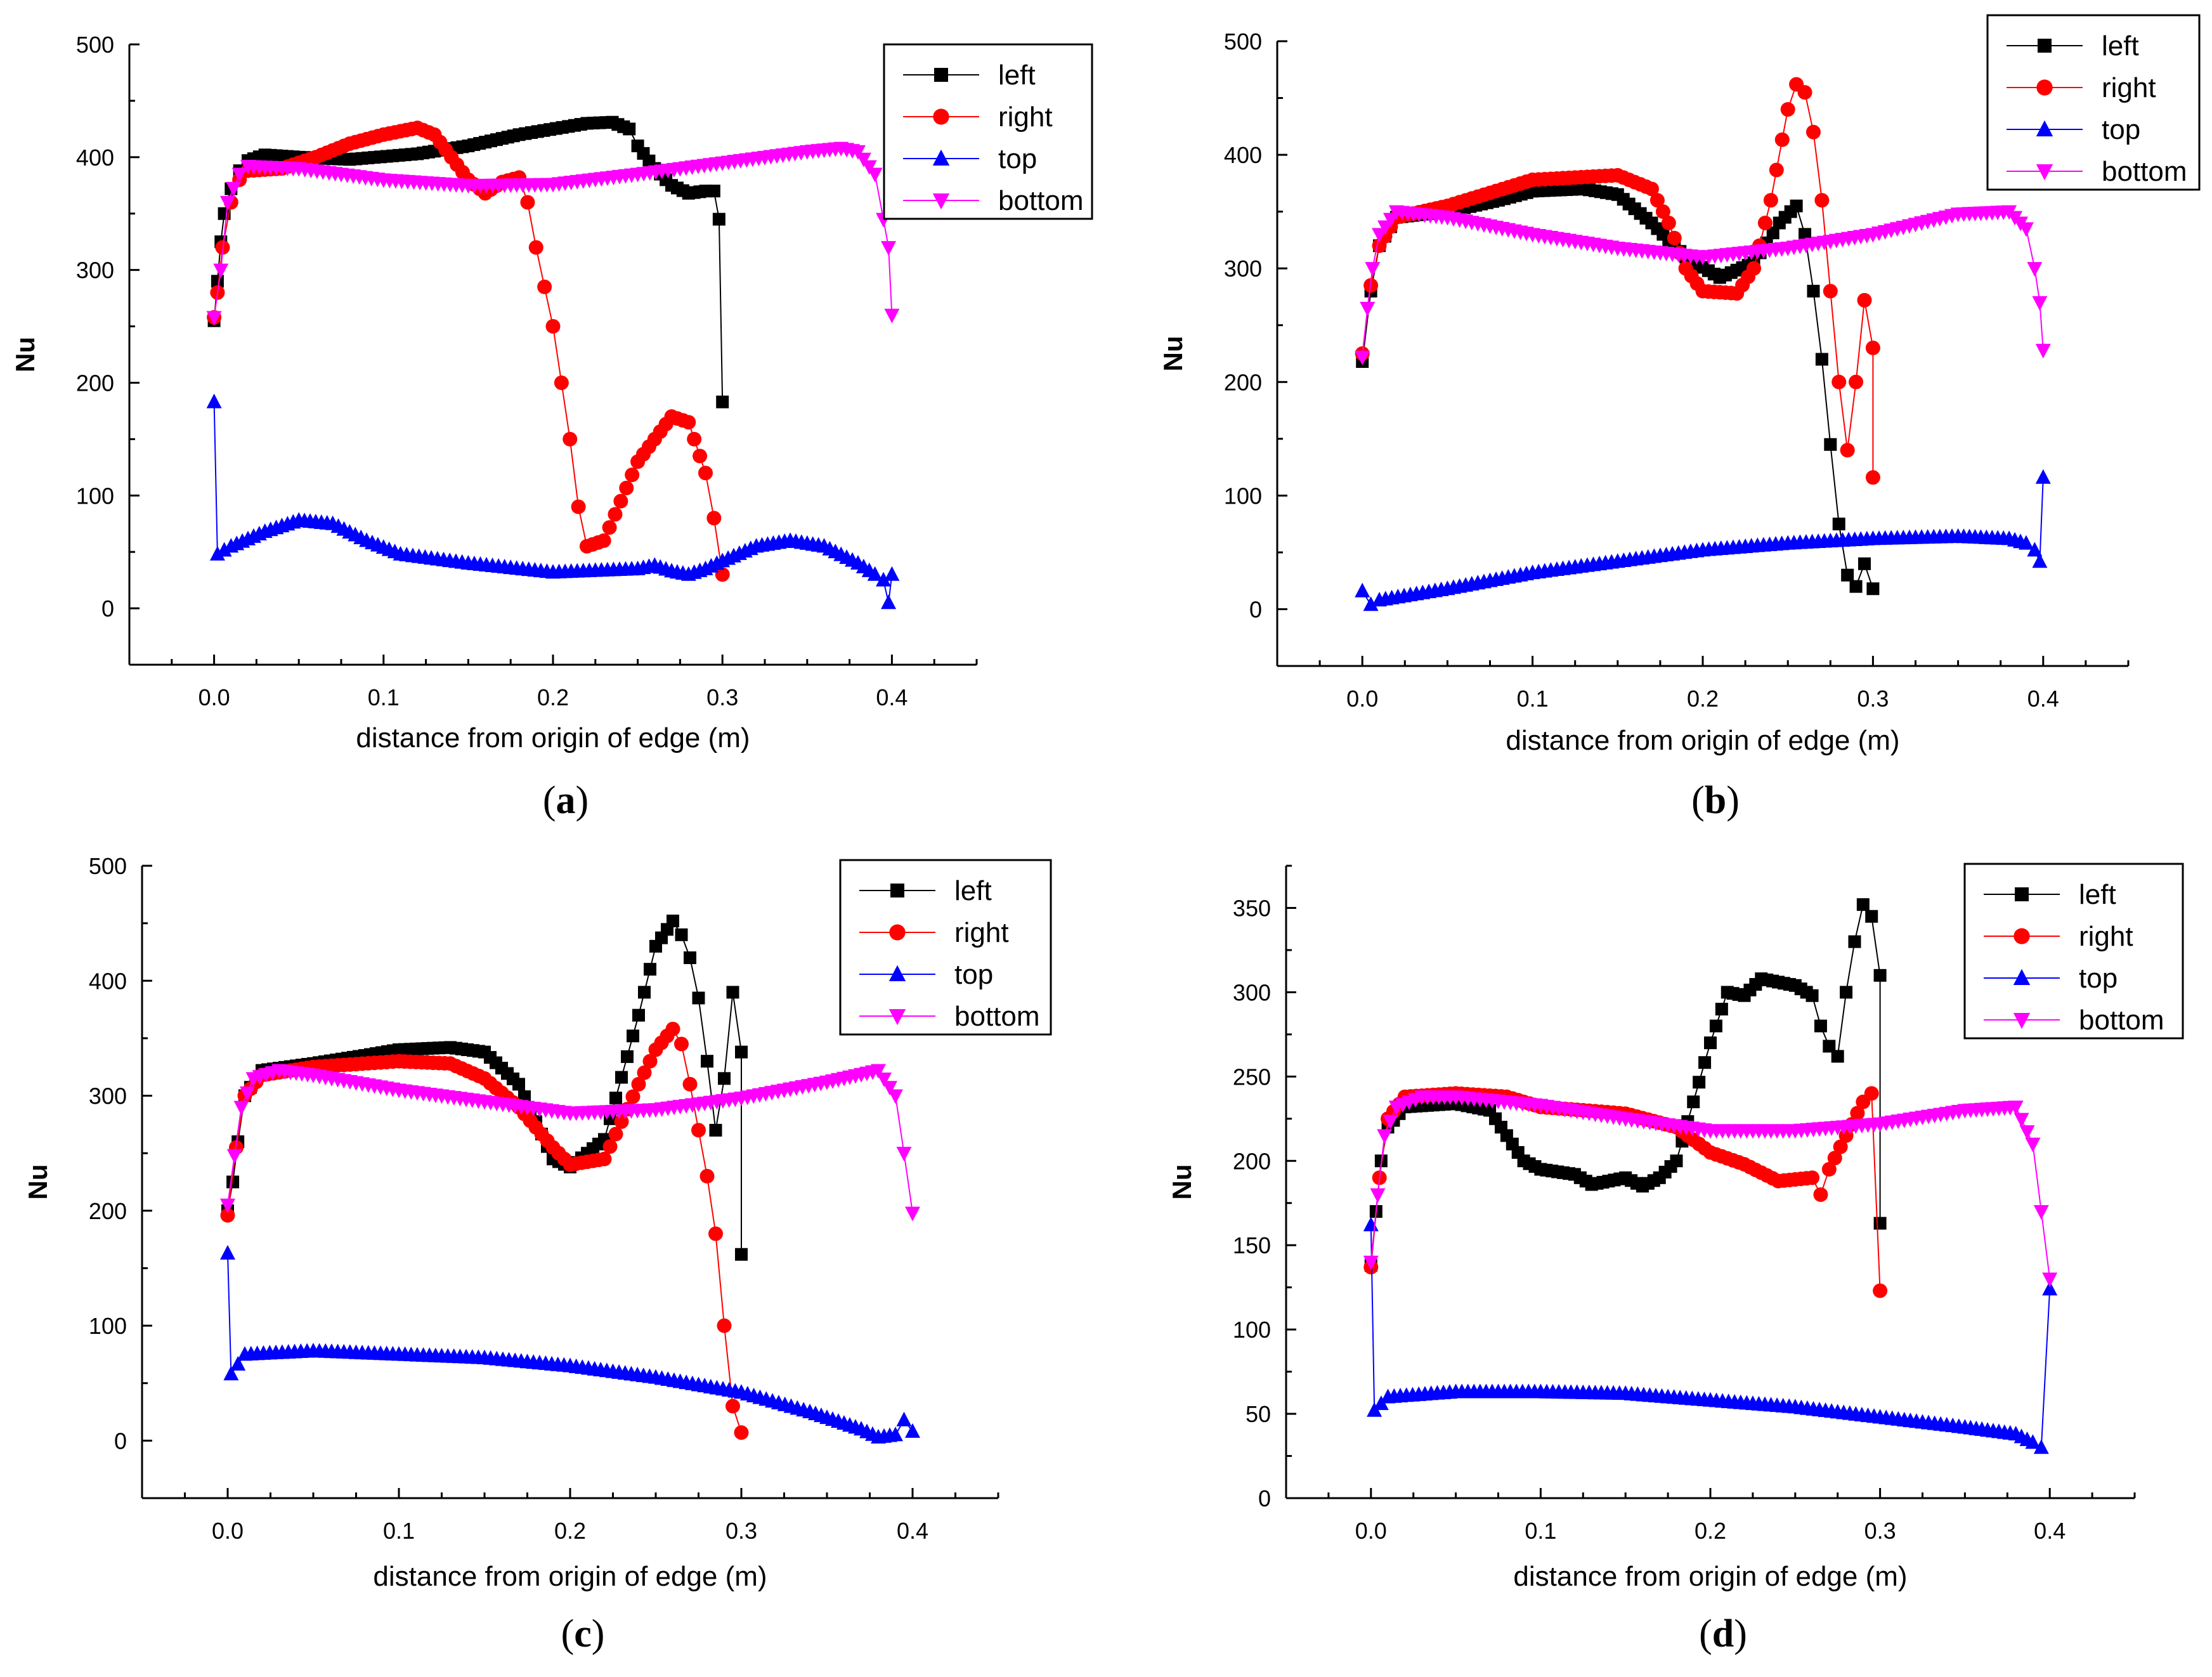 Image resolution: width=2212 pixels, height=1677 pixels. I want to click on y-tick-label: 250, so click(1252, 1077).